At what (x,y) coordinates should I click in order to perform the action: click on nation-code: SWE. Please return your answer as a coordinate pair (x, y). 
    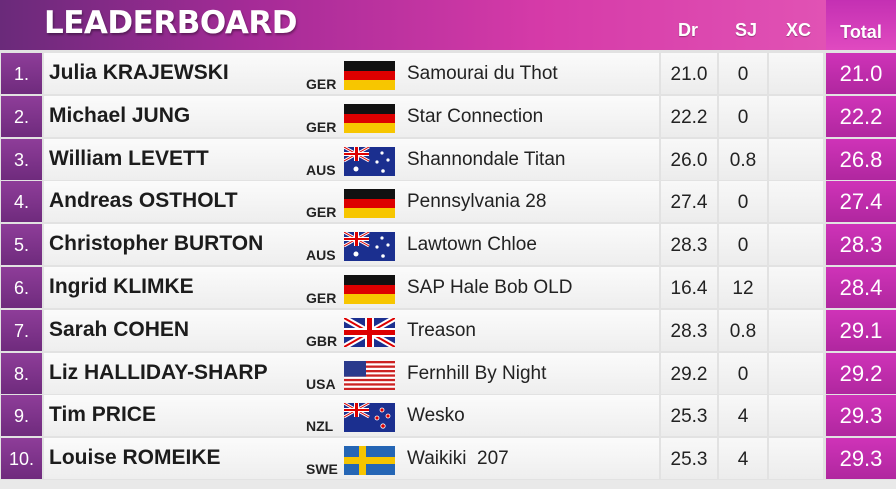
    Looking at the image, I should click on (322, 469).